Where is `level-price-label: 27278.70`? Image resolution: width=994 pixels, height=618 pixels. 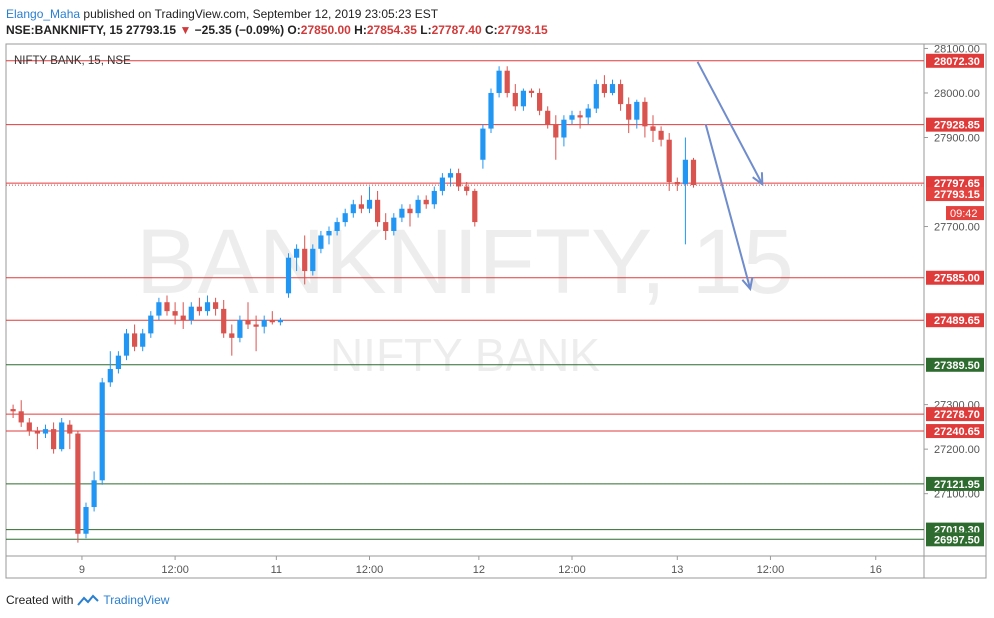 level-price-label: 27278.70 is located at coordinates (957, 415).